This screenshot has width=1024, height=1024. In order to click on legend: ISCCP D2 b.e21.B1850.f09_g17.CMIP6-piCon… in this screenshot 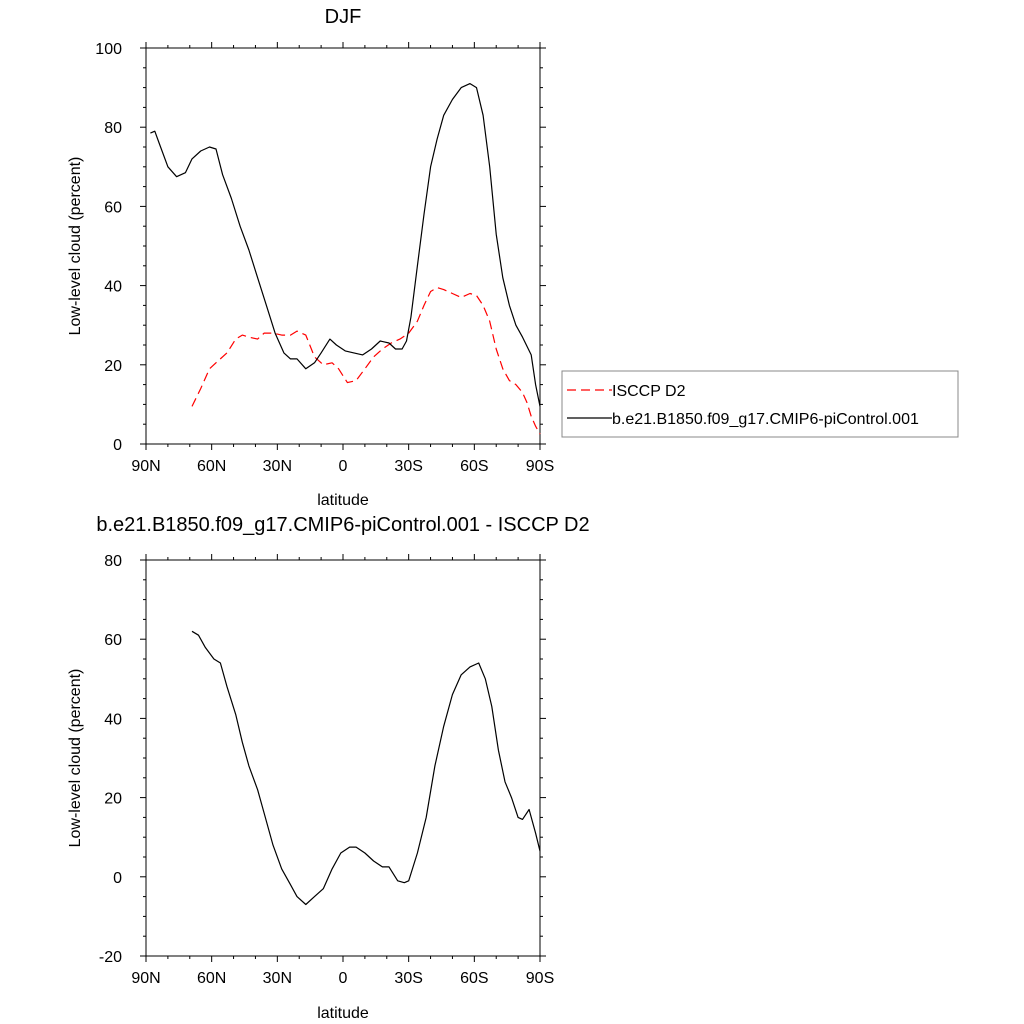, I will do `click(760, 404)`.